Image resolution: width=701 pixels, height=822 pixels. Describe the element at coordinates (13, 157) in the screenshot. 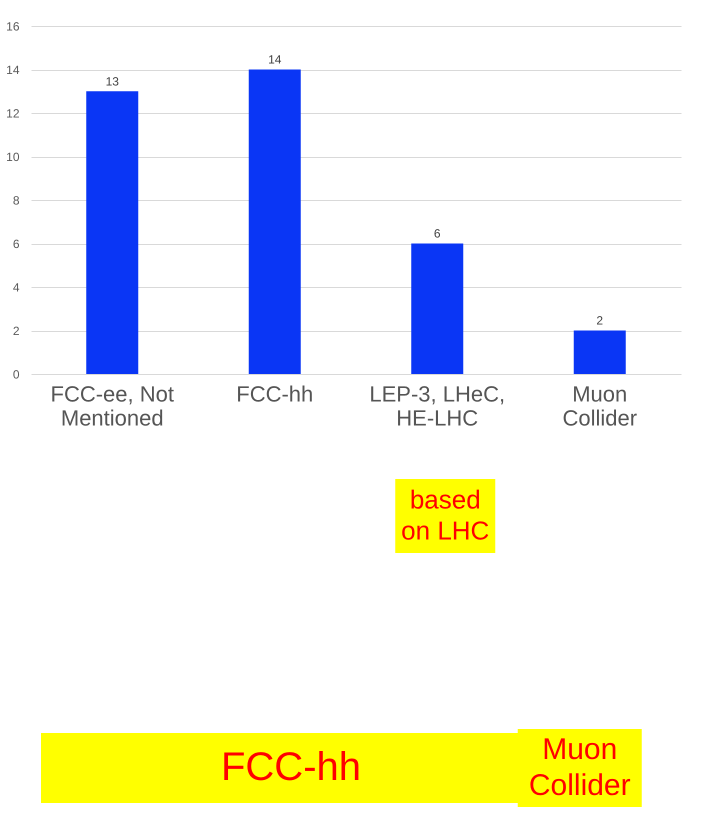

I see `y-tick-label: 10` at that location.